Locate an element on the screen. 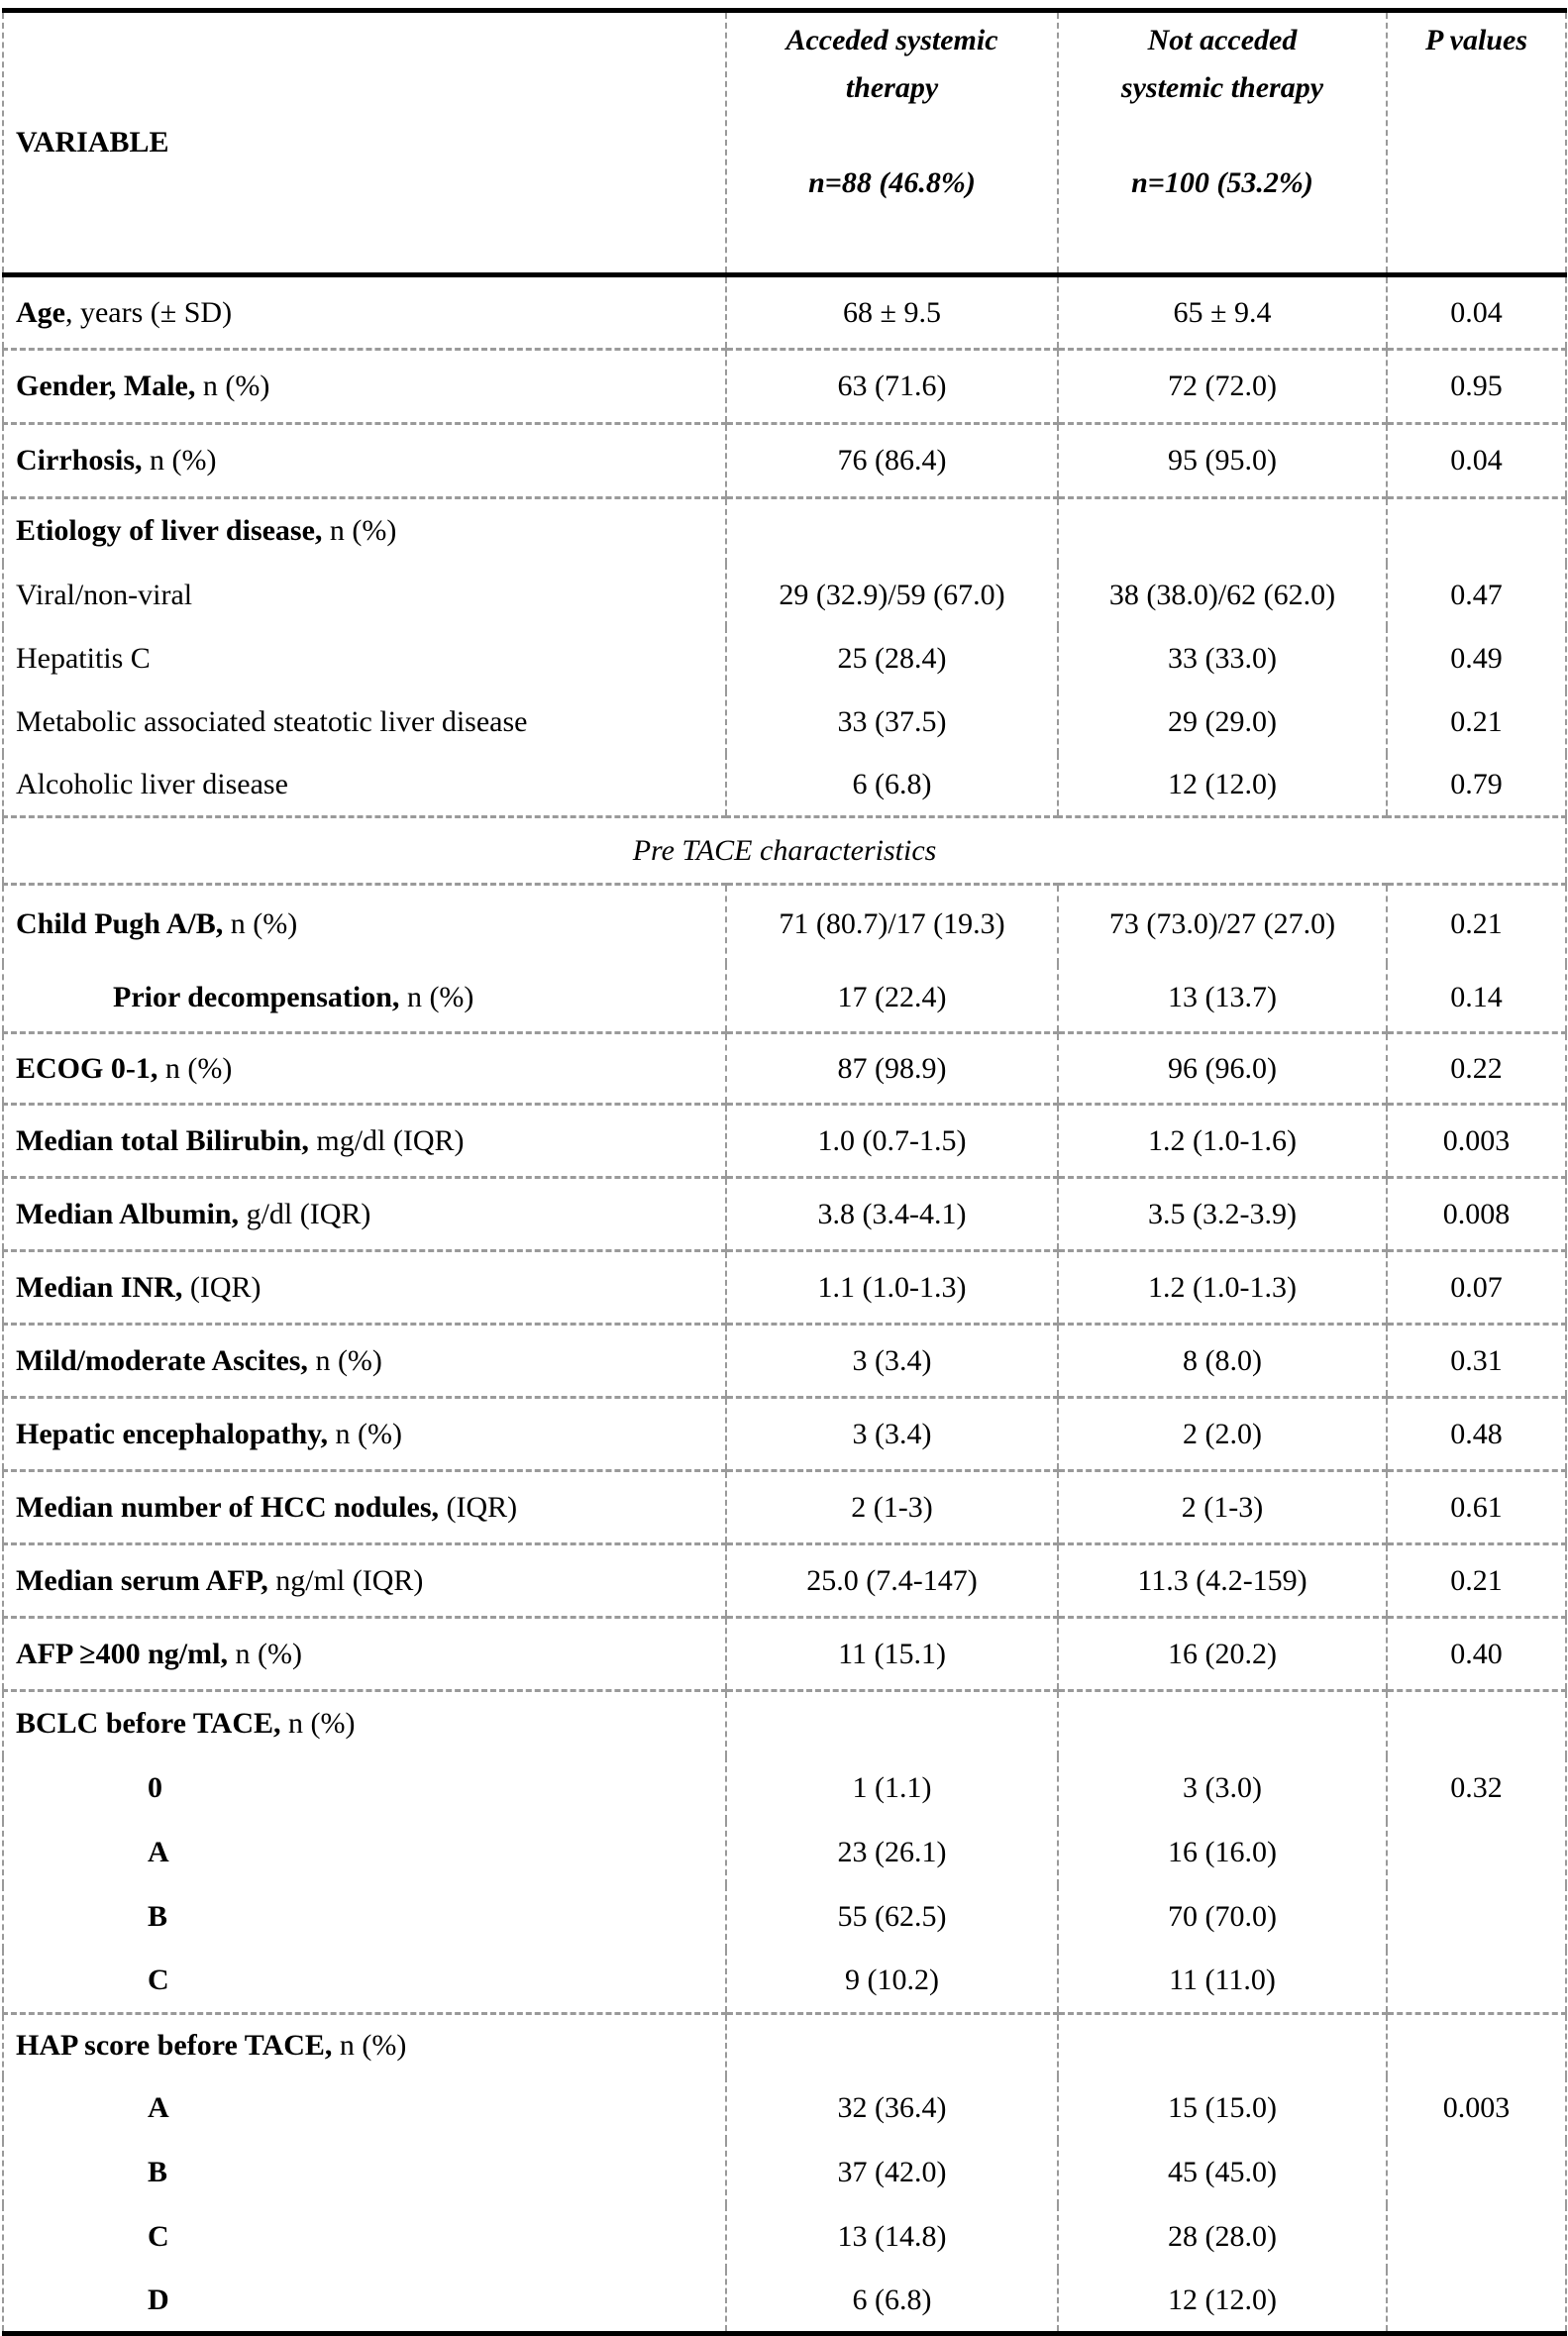 This screenshot has width=1568, height=2336. not-acceded-value: 1.2 (1.0-1.3) is located at coordinates (1222, 1287).